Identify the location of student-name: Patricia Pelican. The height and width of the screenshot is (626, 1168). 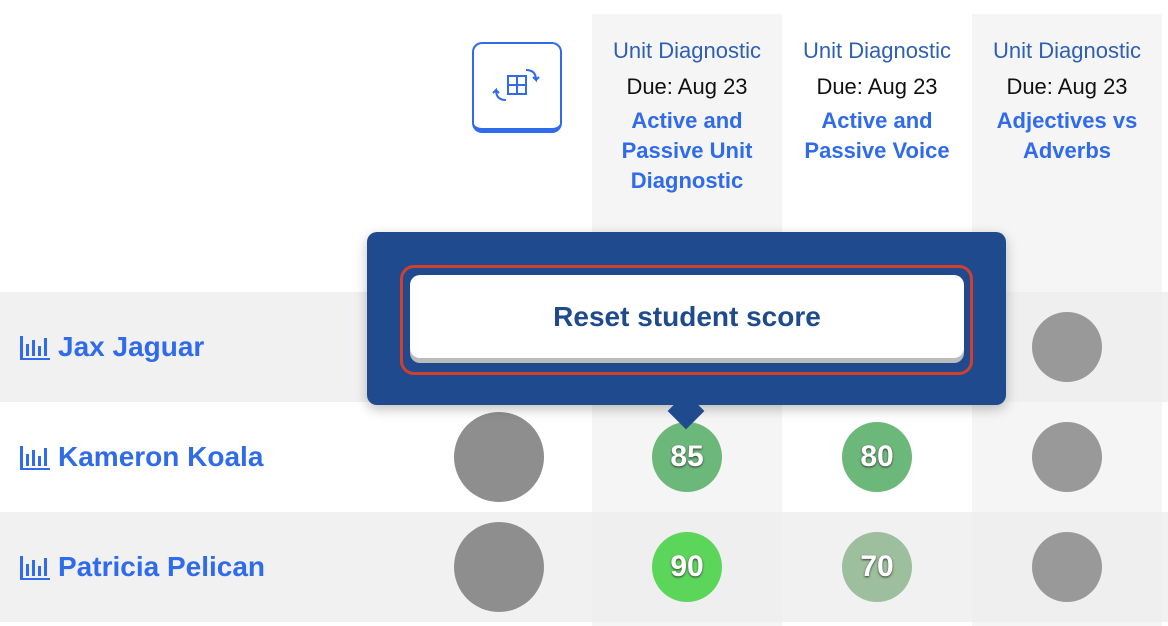
(142, 567).